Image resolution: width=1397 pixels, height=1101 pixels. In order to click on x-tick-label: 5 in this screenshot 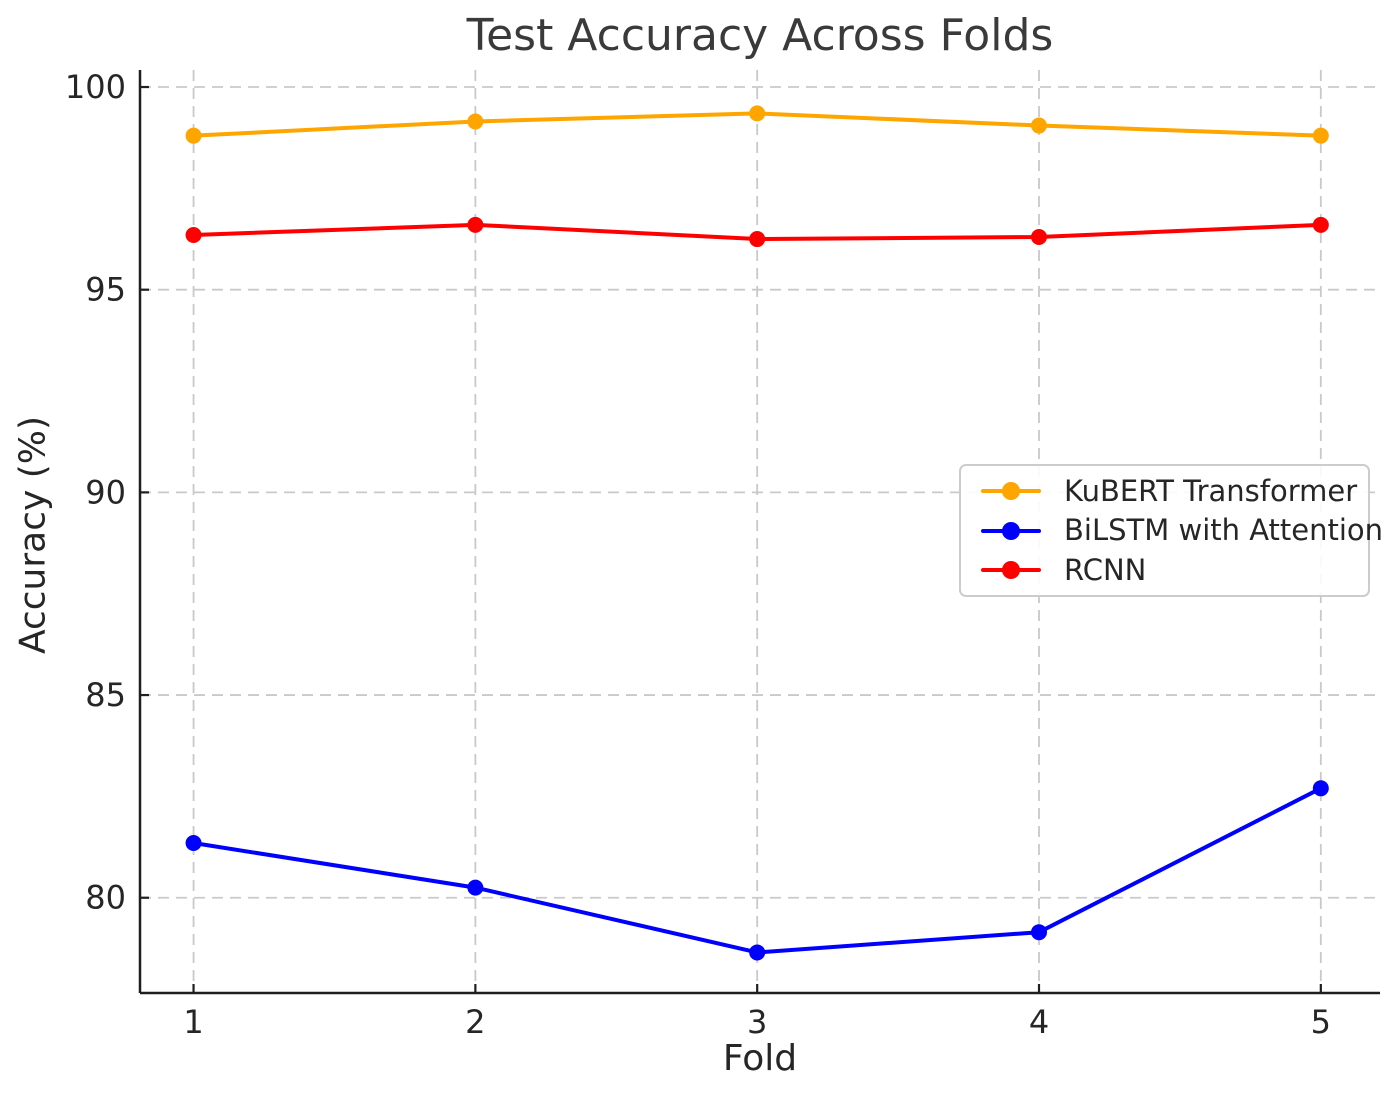, I will do `click(1321, 1022)`.